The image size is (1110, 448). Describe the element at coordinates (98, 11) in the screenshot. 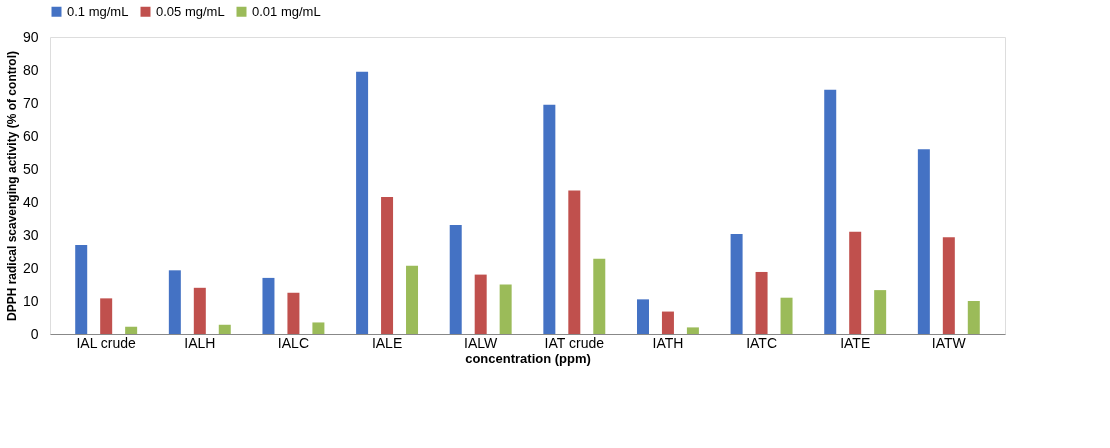

I see `legend-label: 0.1 mg/mL` at that location.